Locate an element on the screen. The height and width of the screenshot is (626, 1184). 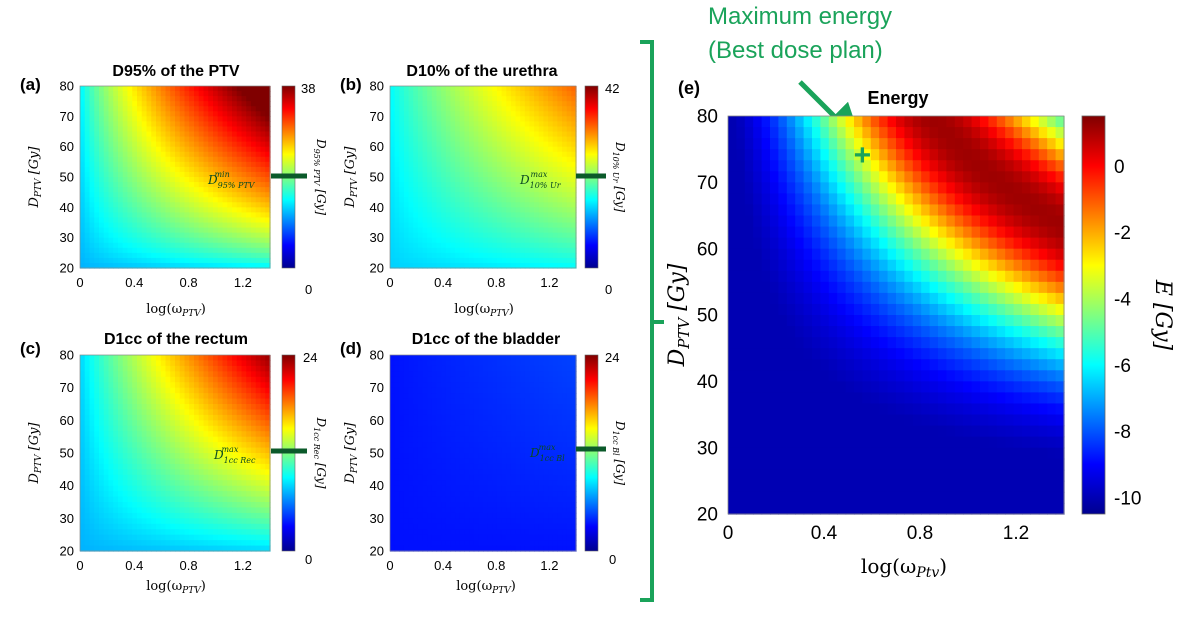
panel-a-ylabel: DPTV [Gy] is located at coordinates (35, 177).